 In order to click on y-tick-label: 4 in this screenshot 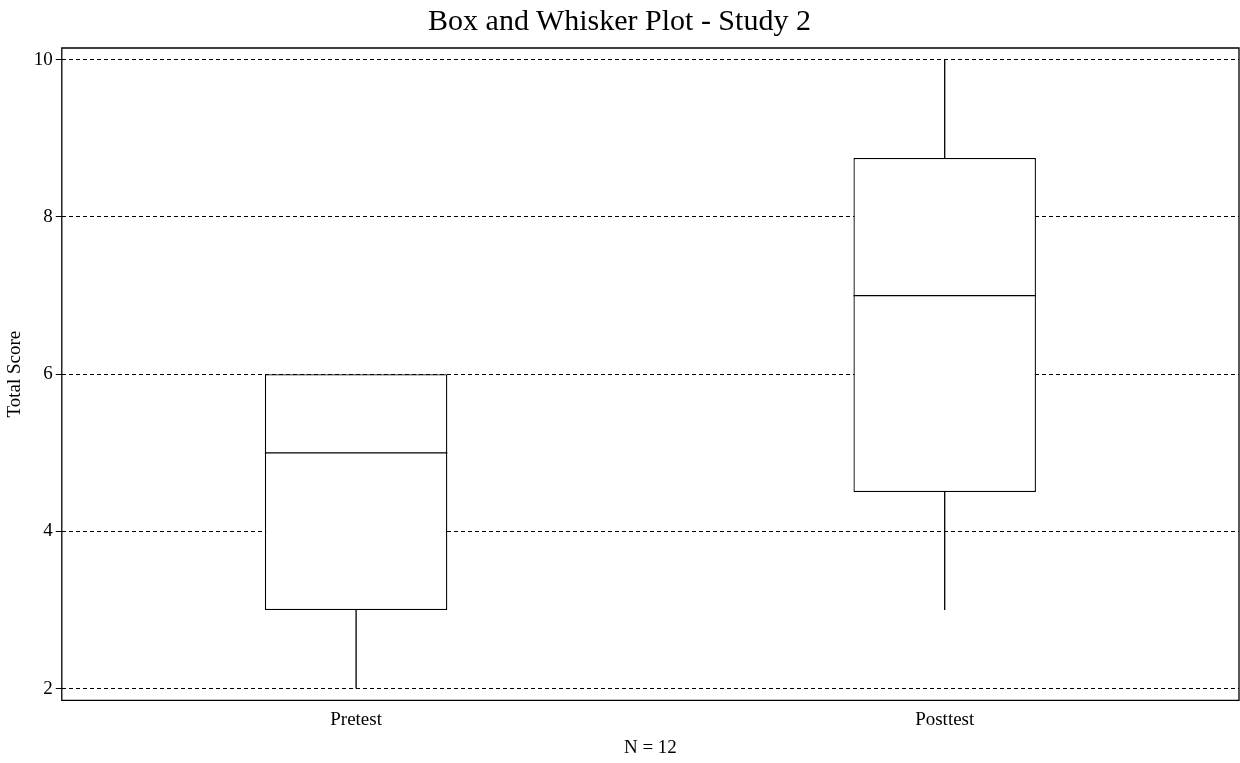, I will do `click(48, 530)`.